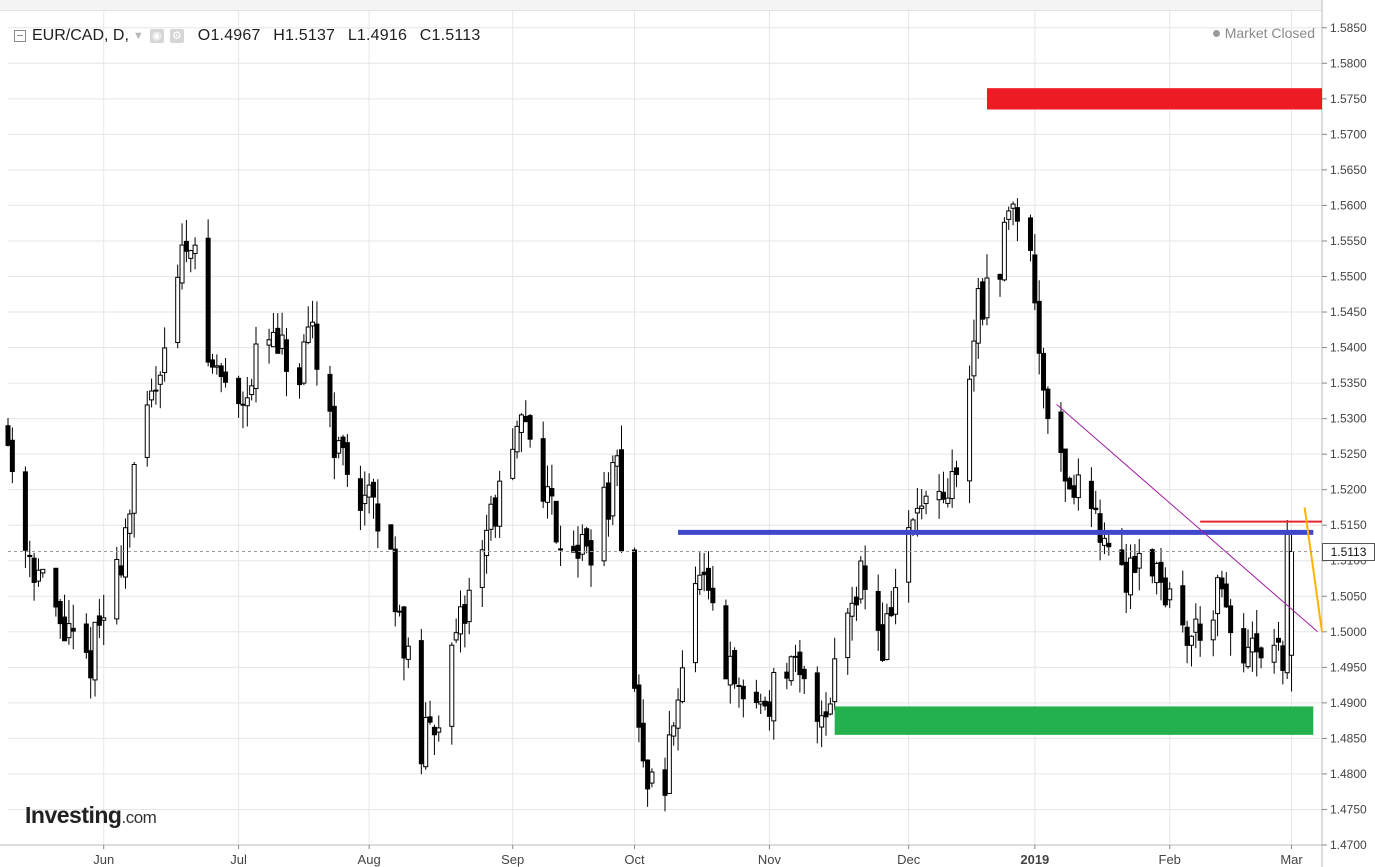 This screenshot has height=867, width=1375. I want to click on support-zone, so click(1074, 720).